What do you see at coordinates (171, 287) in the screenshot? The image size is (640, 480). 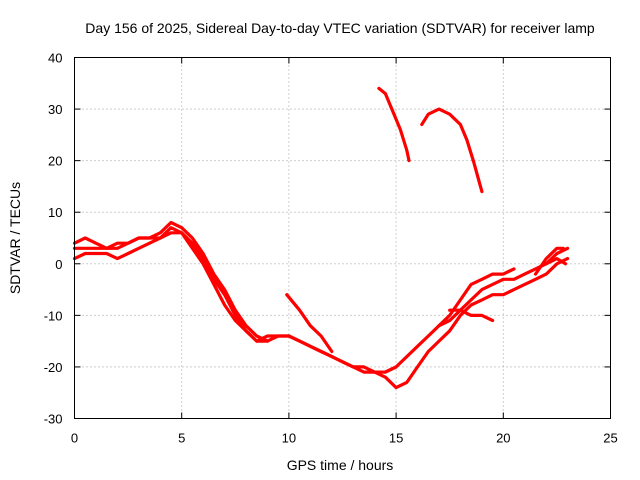 I see `series-line-track-c` at bounding box center [171, 287].